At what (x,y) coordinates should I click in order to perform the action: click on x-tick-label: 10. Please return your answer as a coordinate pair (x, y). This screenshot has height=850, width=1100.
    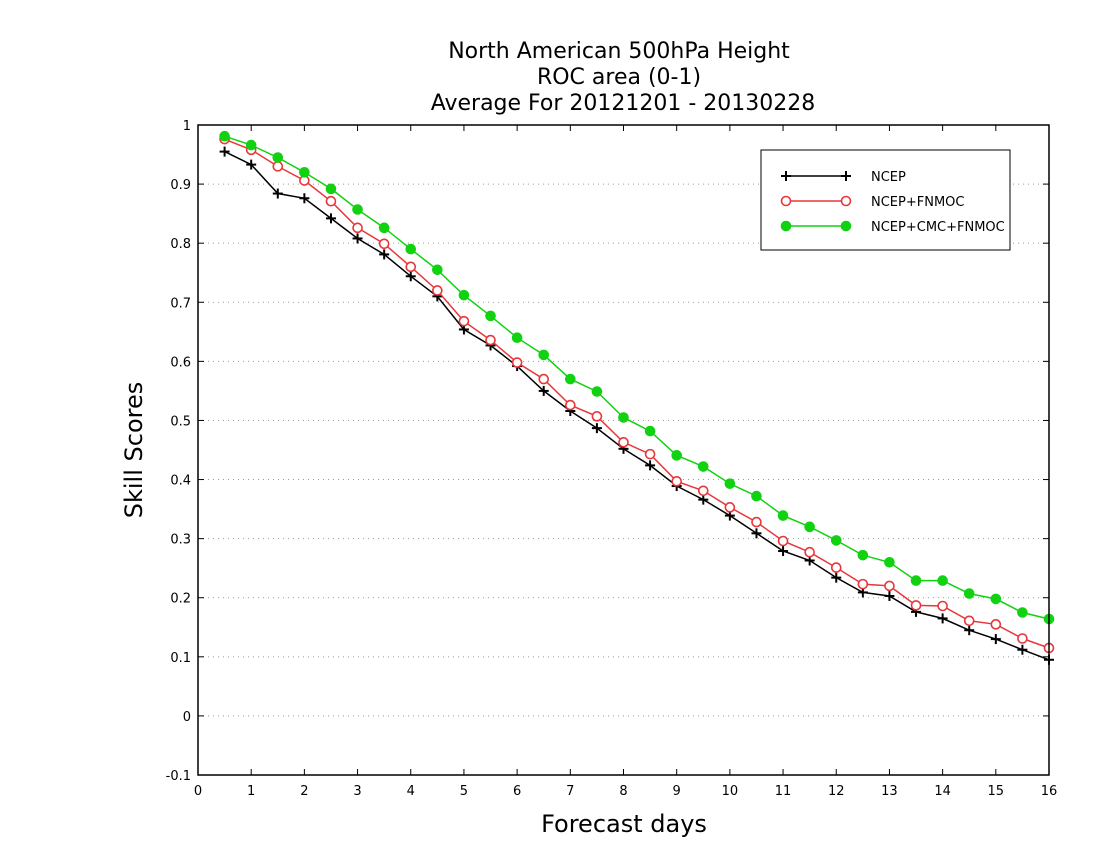
    Looking at the image, I should click on (730, 791).